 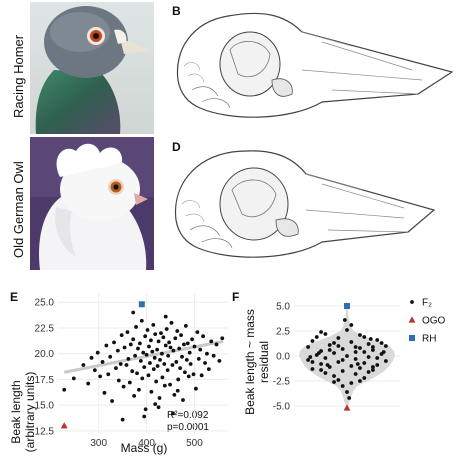 What do you see at coordinates (45, 303) in the screenshot?
I see `chart-e-ytick-label: 25.0` at bounding box center [45, 303].